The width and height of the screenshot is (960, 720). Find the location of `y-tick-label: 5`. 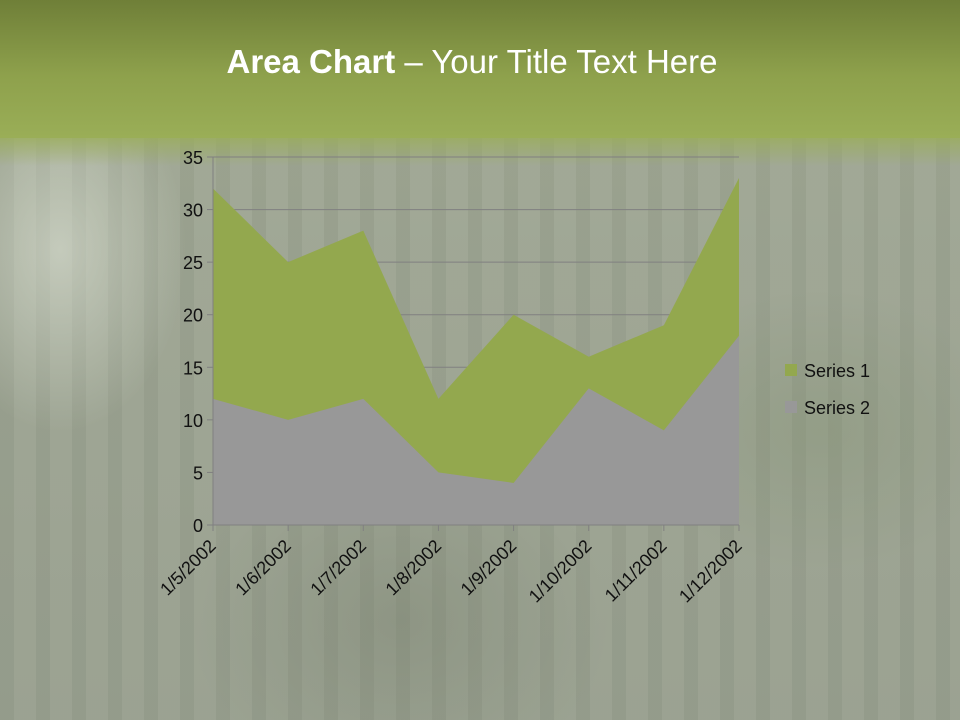

y-tick-label: 5 is located at coordinates (198, 473).